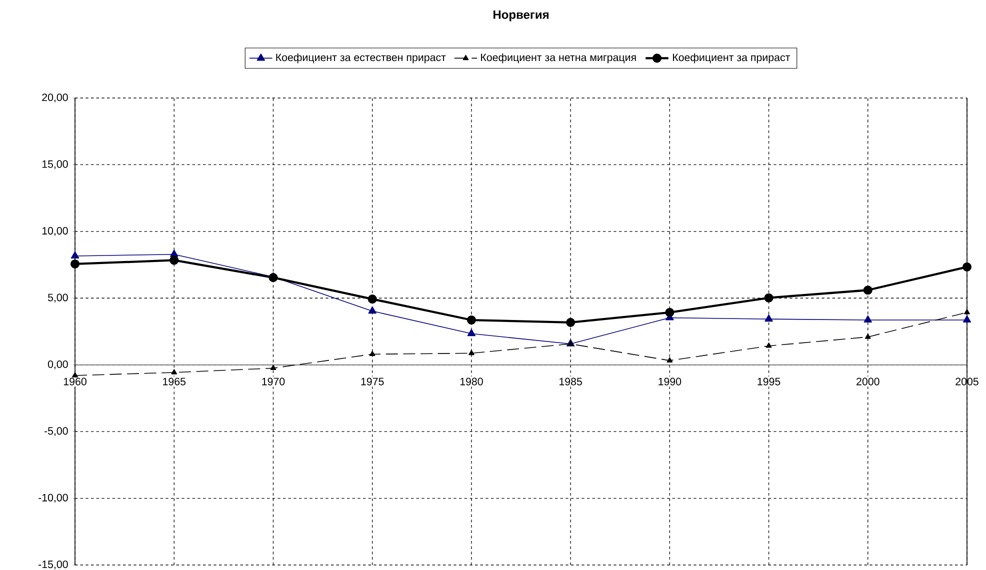 The image size is (986, 570). I want to click on y-tick-label: -5,00, so click(56, 431).